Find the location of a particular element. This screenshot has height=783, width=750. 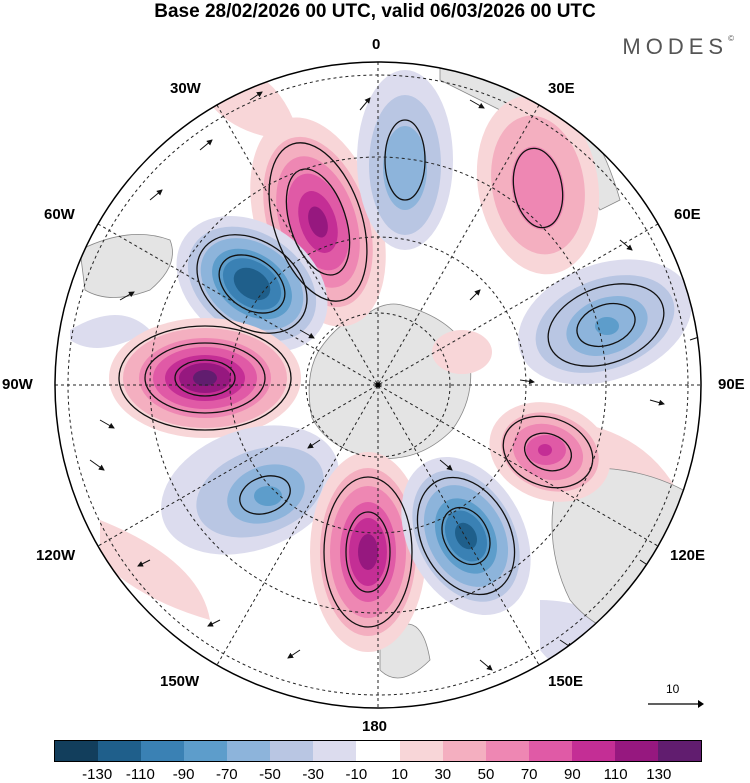

brand-name: MODES is located at coordinates (675, 46).